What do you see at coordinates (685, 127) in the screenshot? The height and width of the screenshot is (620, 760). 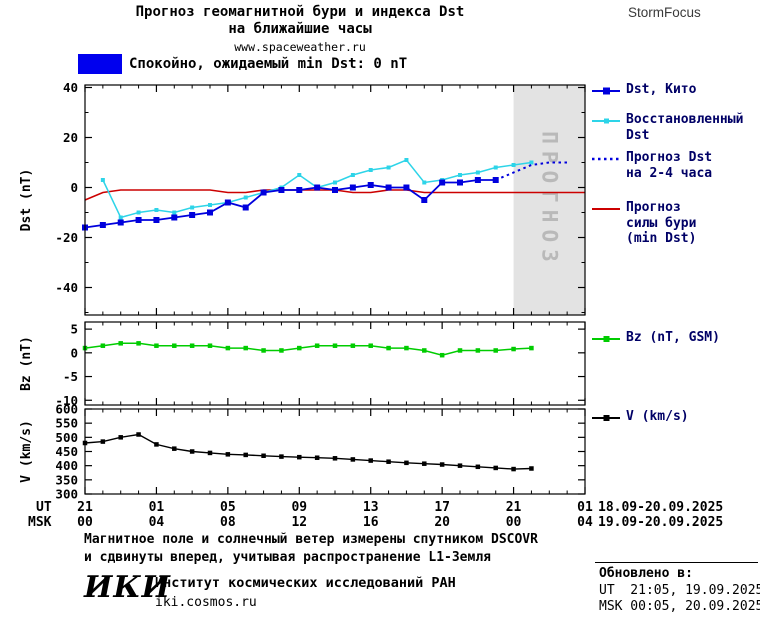 I see `legend-label-restored-dst: Восстановленный Dst` at bounding box center [685, 127].